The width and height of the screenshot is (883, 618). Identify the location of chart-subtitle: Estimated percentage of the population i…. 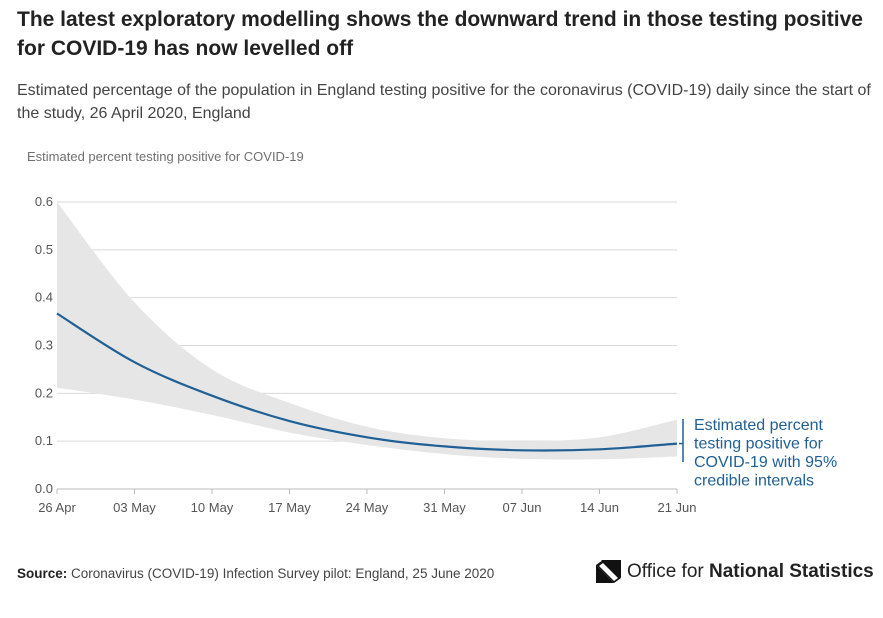
(444, 102).